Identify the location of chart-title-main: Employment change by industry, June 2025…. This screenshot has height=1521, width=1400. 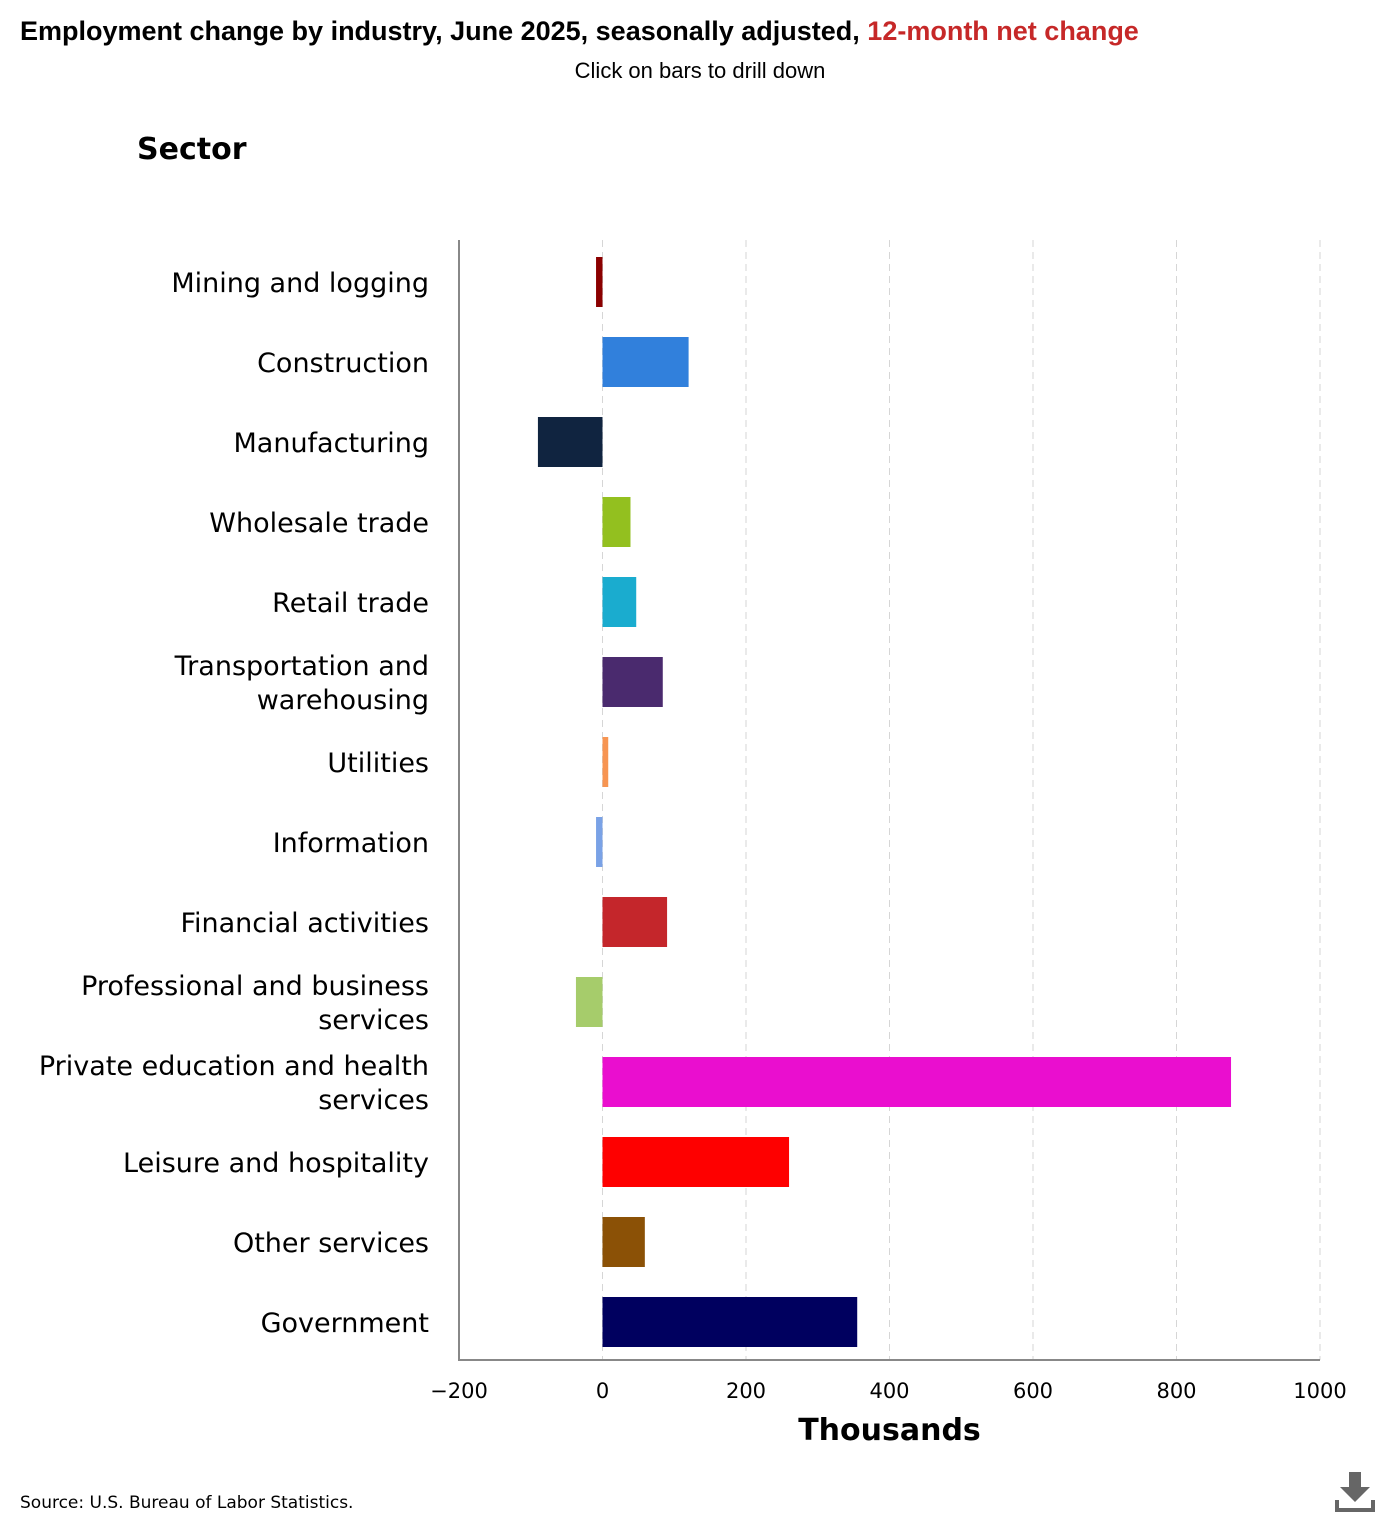
(440, 31).